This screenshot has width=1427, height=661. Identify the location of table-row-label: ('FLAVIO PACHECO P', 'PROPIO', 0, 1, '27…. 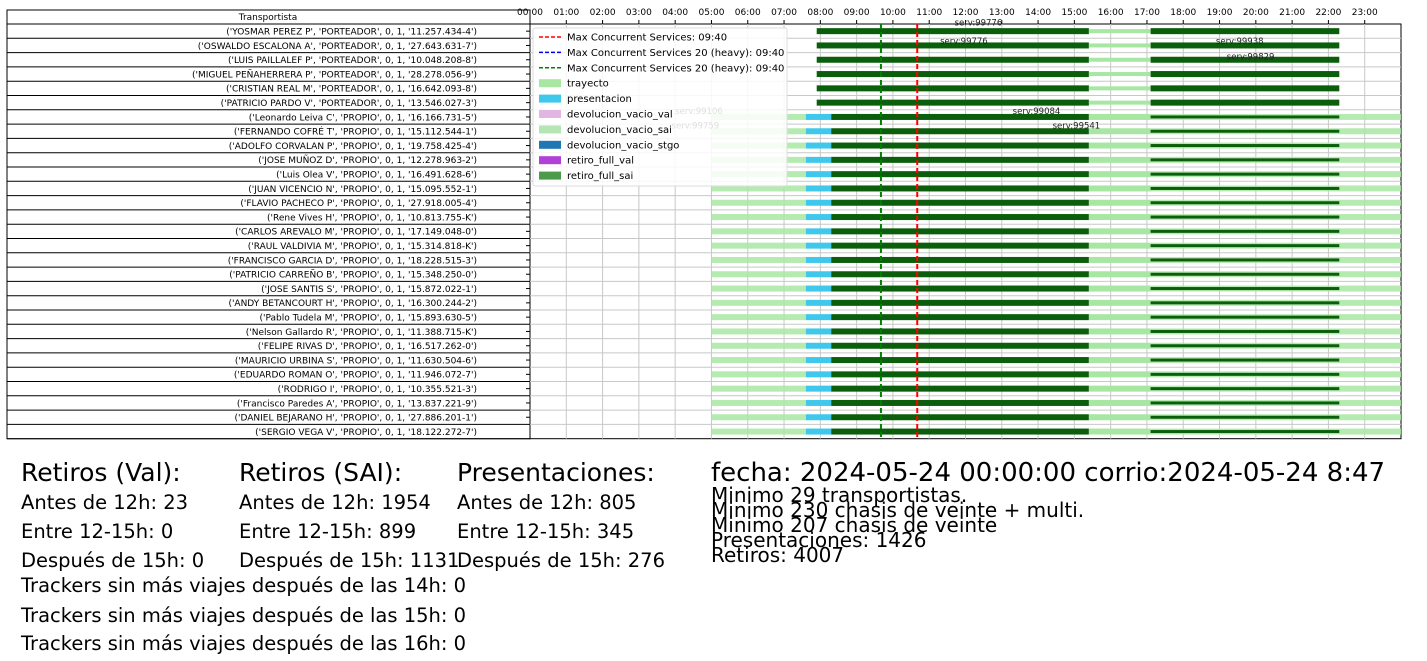
(358, 204).